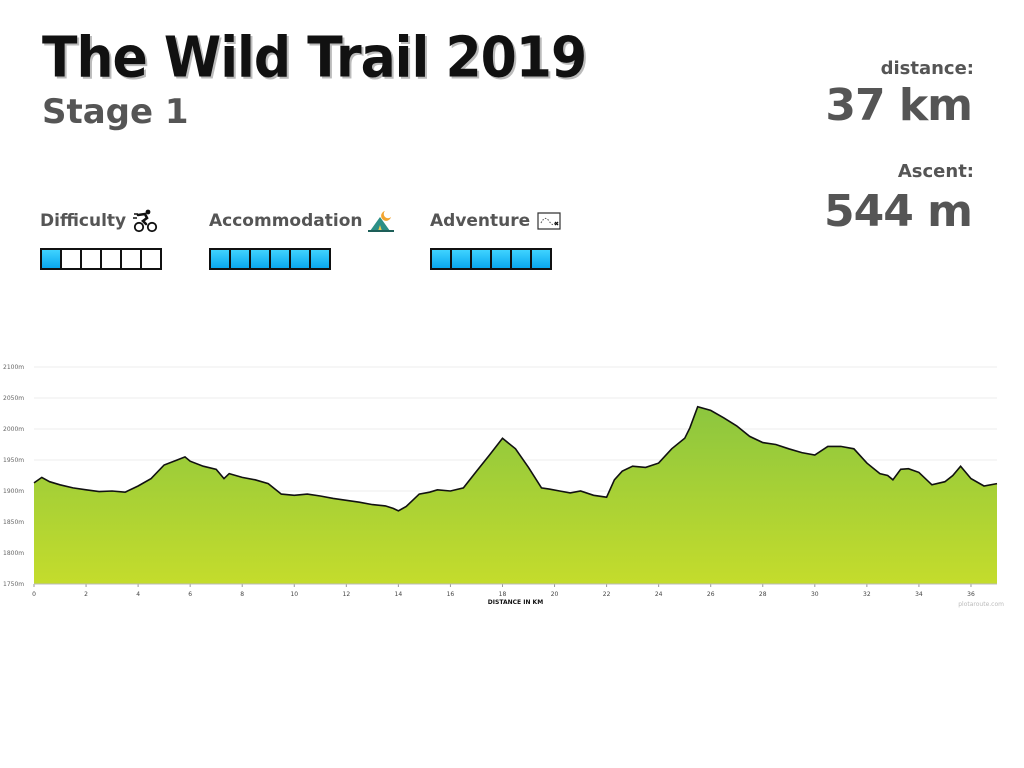  Describe the element at coordinates (13, 522) in the screenshot. I see `y-tick-label: 1850m` at that location.